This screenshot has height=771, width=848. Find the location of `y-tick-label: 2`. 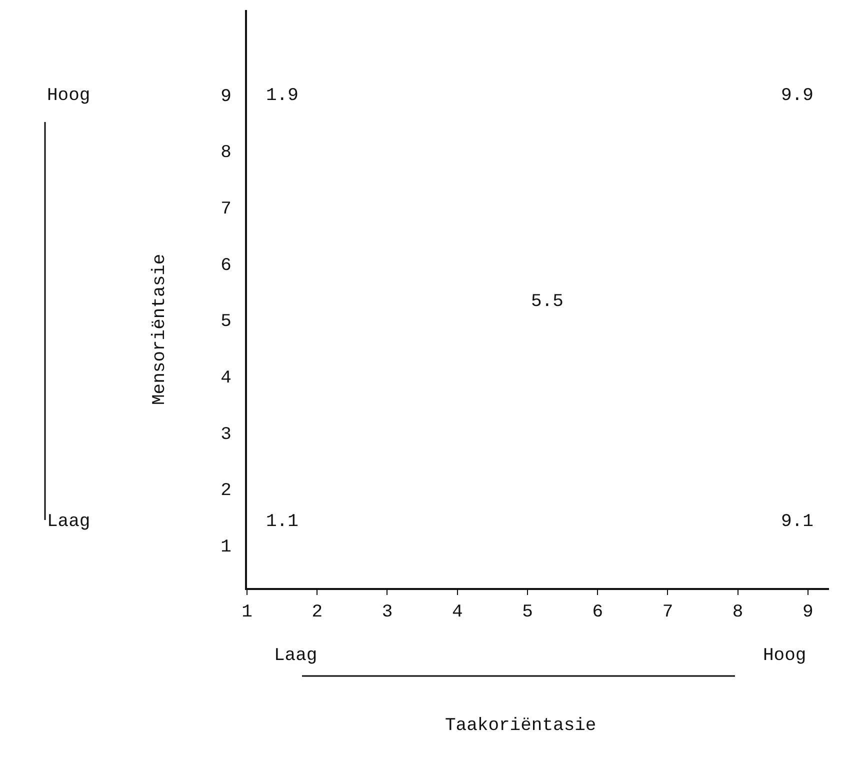

y-tick-label: 2 is located at coordinates (226, 491).